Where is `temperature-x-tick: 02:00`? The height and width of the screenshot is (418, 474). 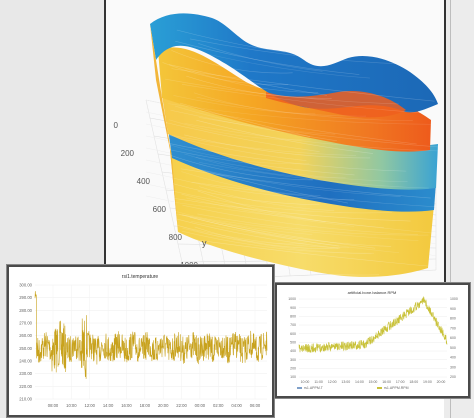 temperature-x-tick: 02:00 is located at coordinates (218, 405).